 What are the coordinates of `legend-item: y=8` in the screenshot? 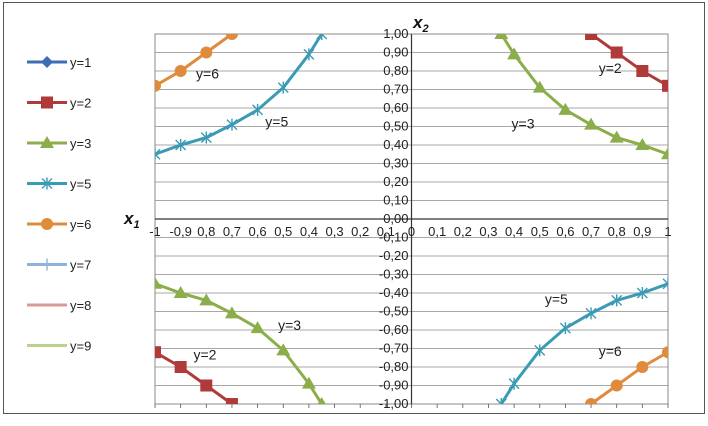 It's located at (59, 305).